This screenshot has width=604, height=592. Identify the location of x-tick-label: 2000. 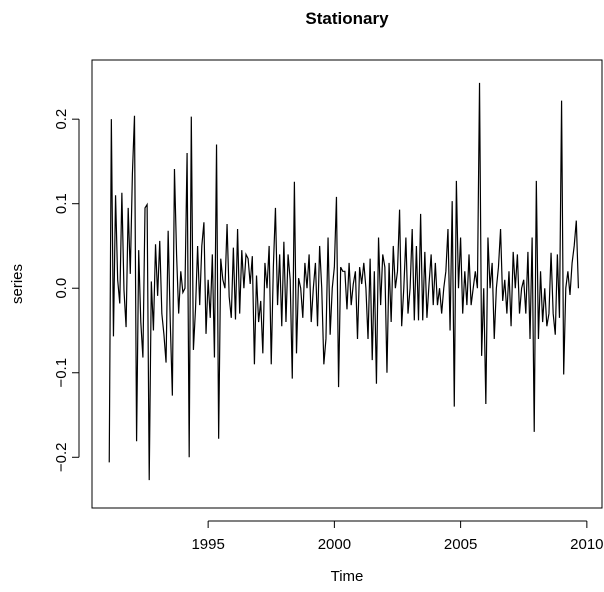
(334, 544).